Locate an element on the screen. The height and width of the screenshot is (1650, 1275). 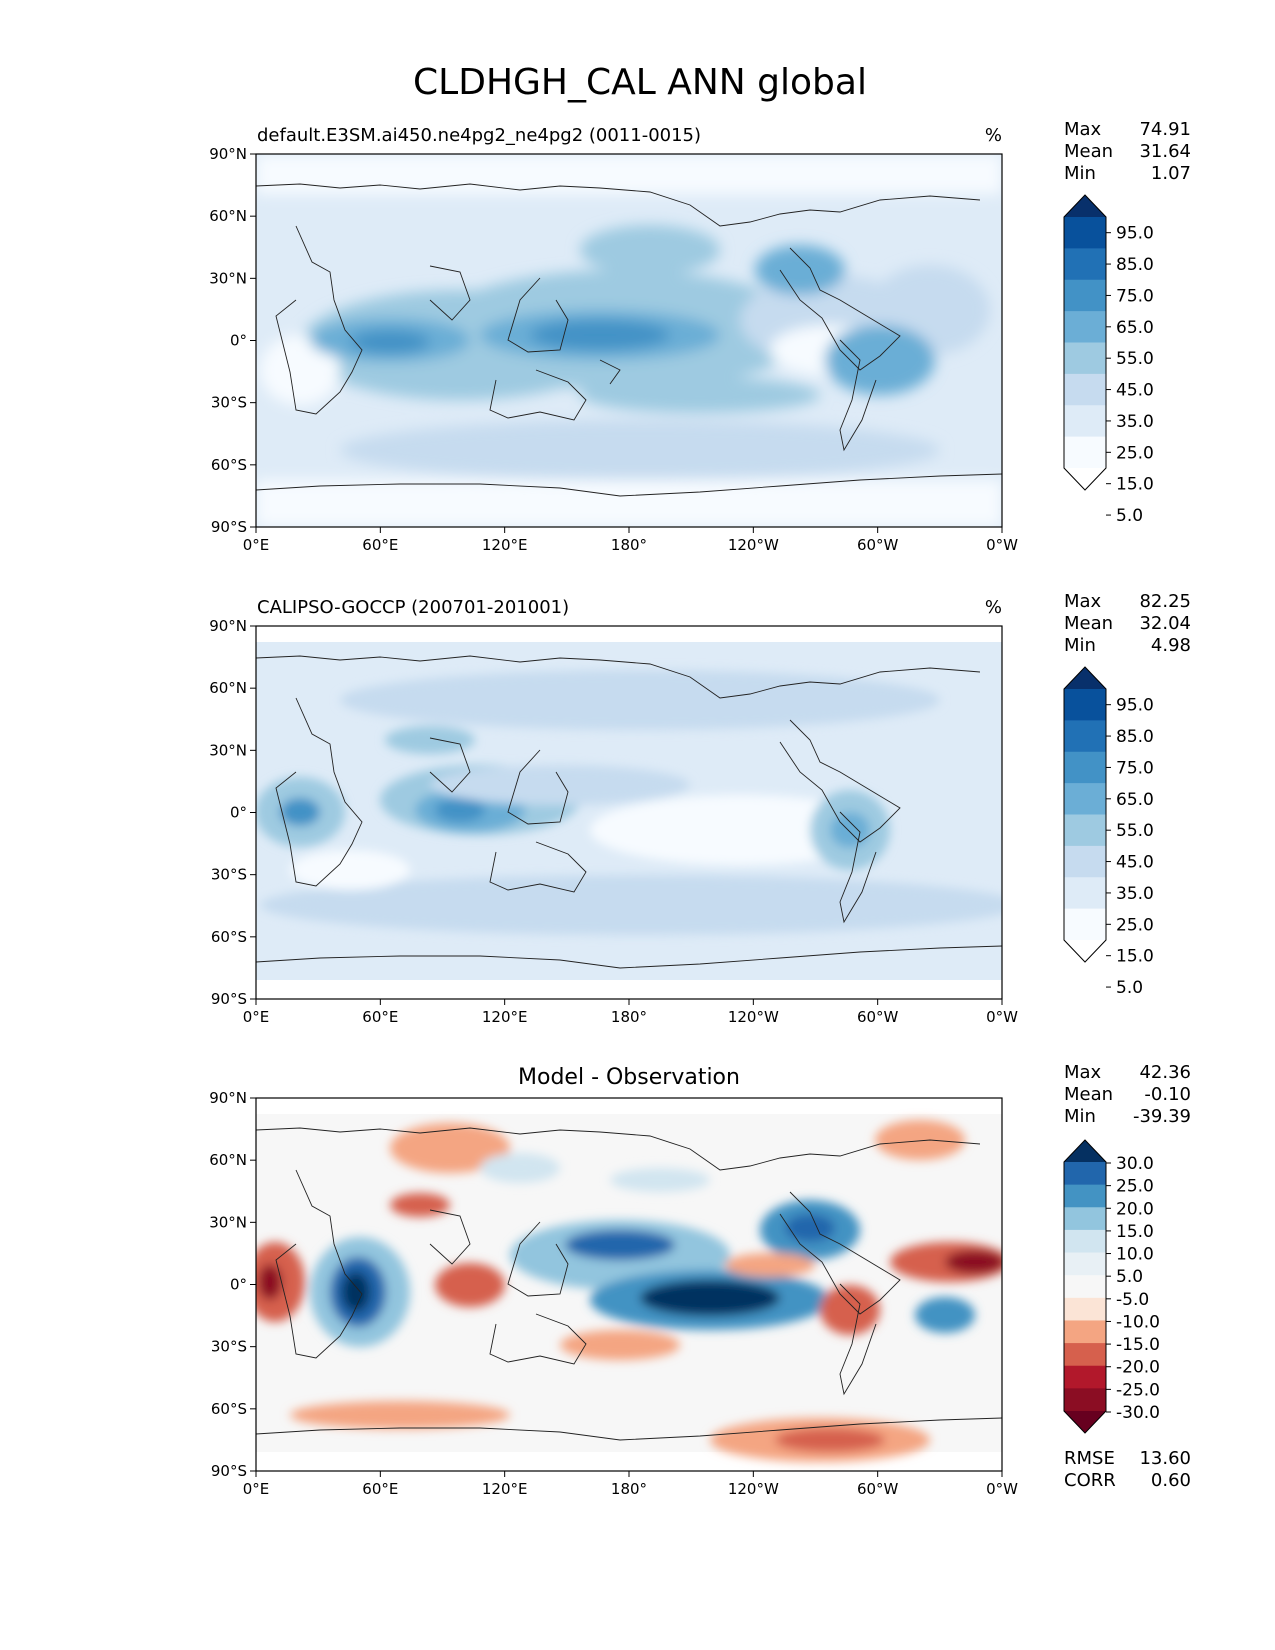
panel-diff-title: Model - Observation is located at coordinates (629, 1077).